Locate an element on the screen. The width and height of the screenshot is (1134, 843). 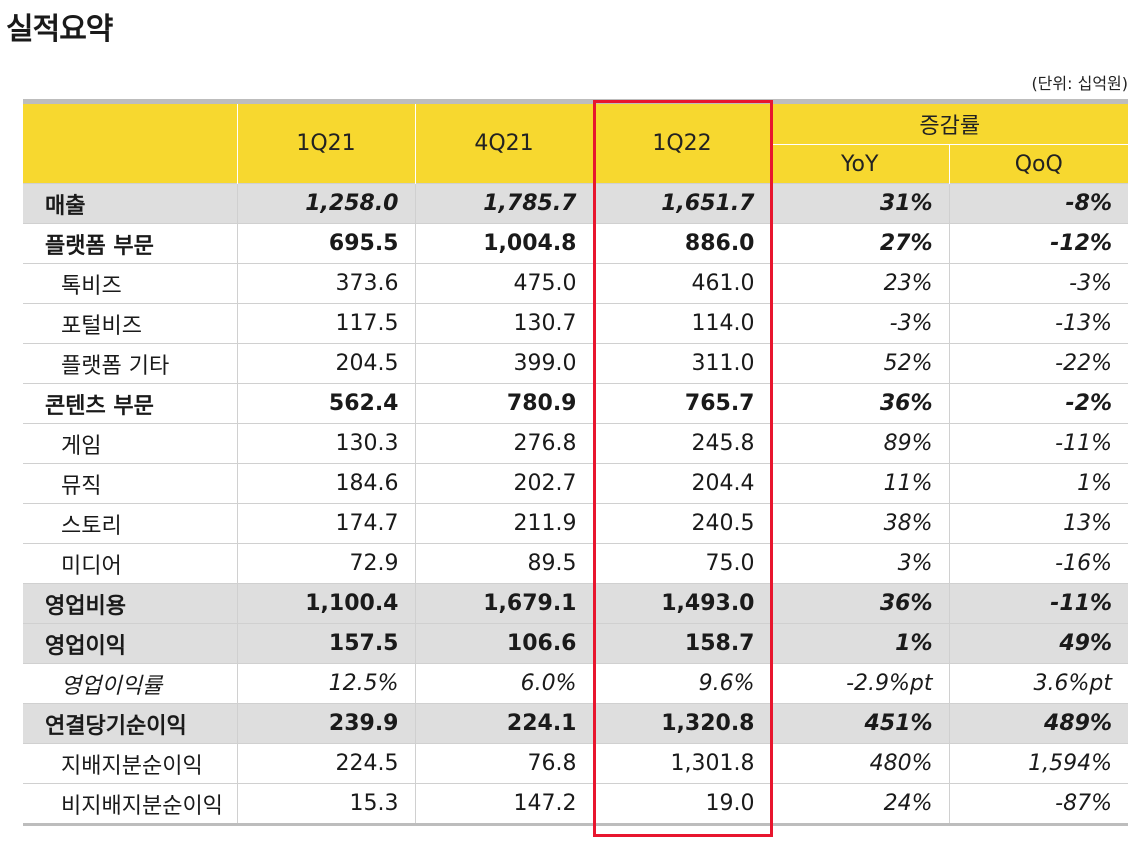
row-label: 비지배지분순이익 is located at coordinates (130, 804).